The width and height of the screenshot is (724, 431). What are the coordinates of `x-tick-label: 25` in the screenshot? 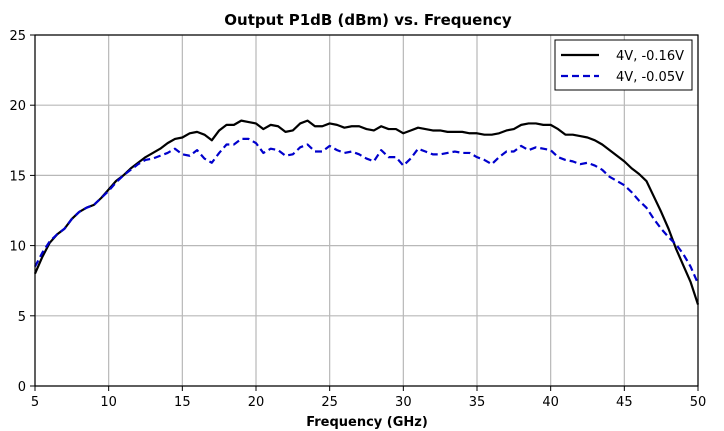 It's located at (329, 402).